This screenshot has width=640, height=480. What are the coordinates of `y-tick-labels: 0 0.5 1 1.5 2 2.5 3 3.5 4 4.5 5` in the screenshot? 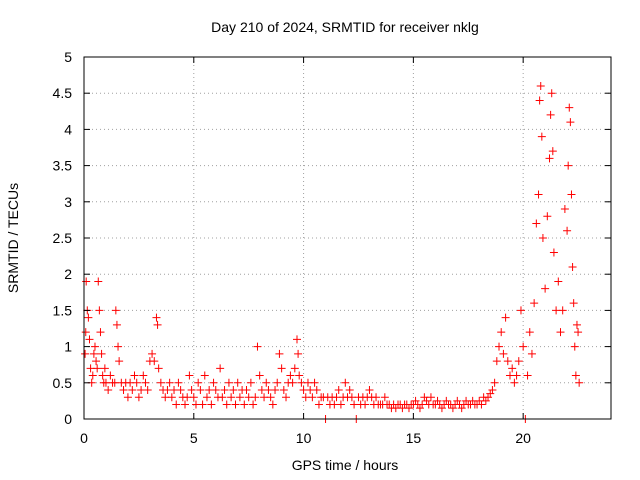 It's located at (63, 238).